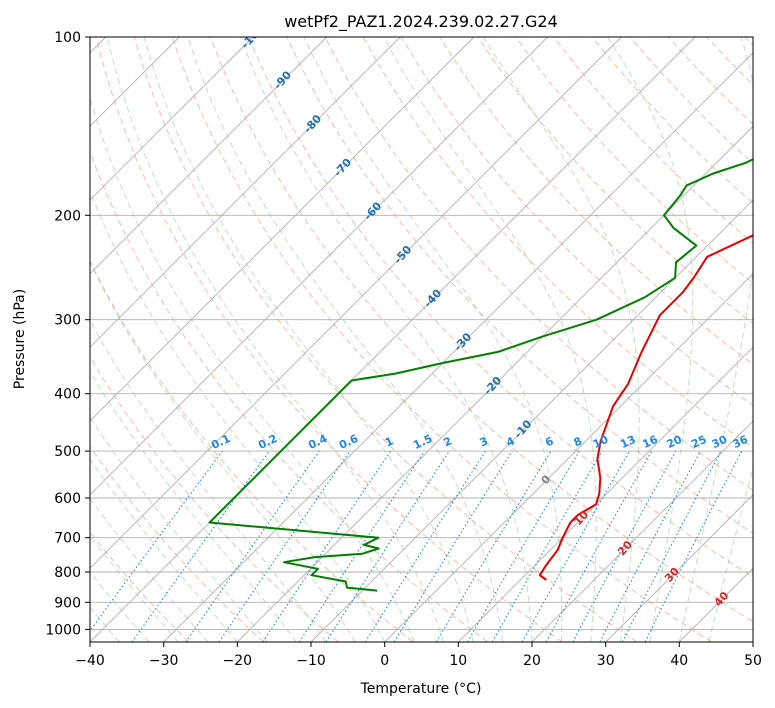 This screenshot has width=775, height=708. Describe the element at coordinates (67, 573) in the screenshot. I see `y-tick-label: 800` at that location.